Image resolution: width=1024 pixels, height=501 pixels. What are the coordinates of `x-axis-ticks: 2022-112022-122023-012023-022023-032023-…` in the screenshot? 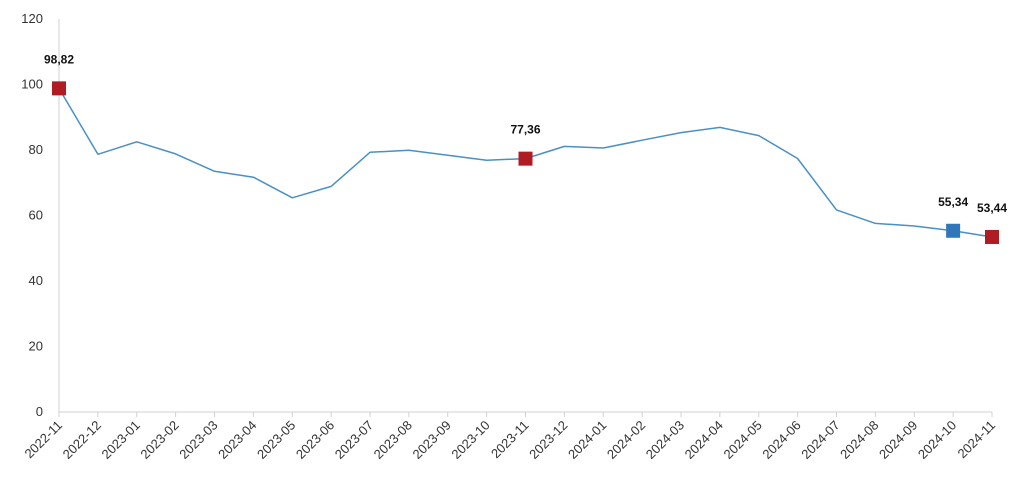 It's located at (509, 437).